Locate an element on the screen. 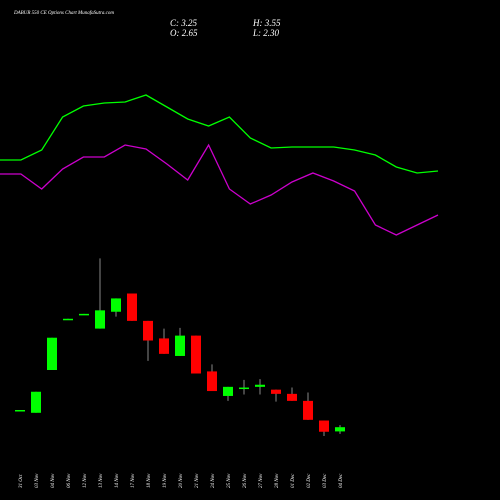 The height and width of the screenshot is (500, 500). close-label: C: 3.25 is located at coordinates (184, 23).